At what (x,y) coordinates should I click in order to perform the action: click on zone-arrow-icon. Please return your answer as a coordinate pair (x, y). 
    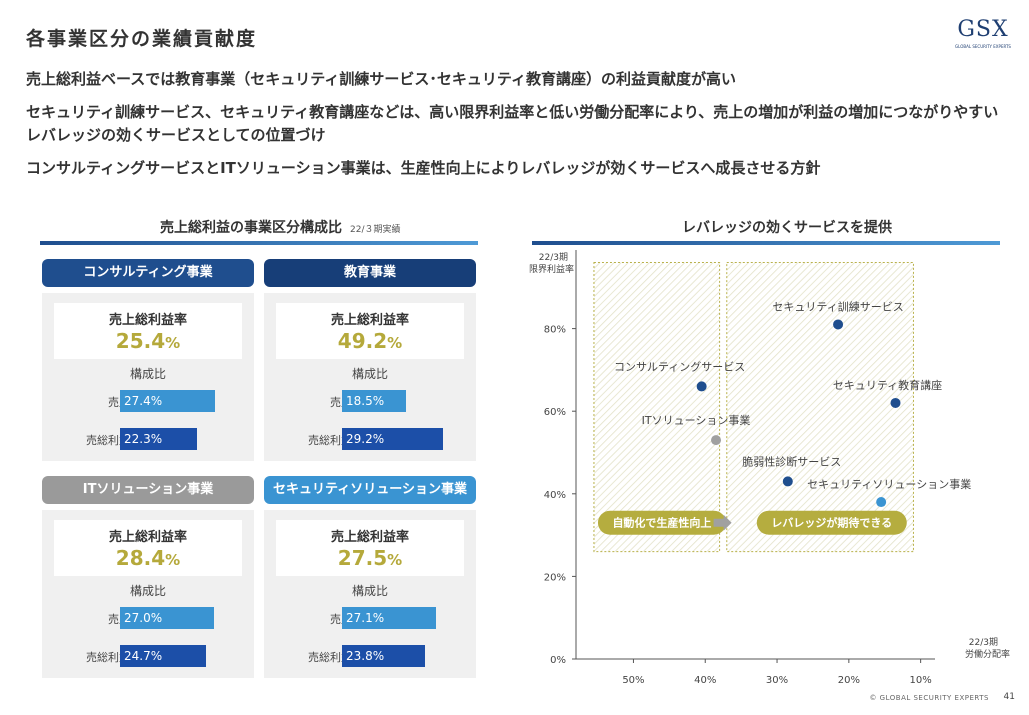
    Looking at the image, I should click on (722, 522).